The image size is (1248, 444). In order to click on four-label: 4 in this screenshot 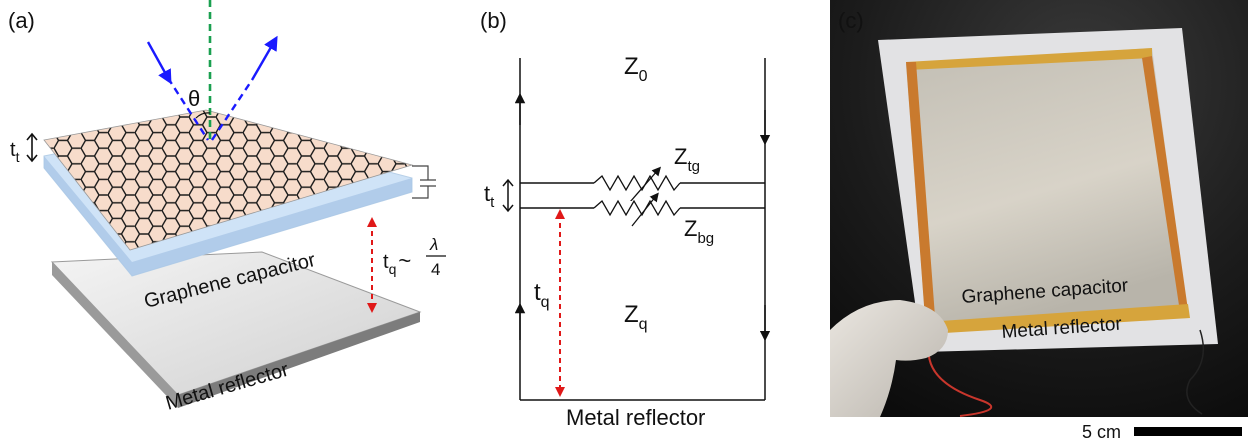, I will do `click(435, 269)`.